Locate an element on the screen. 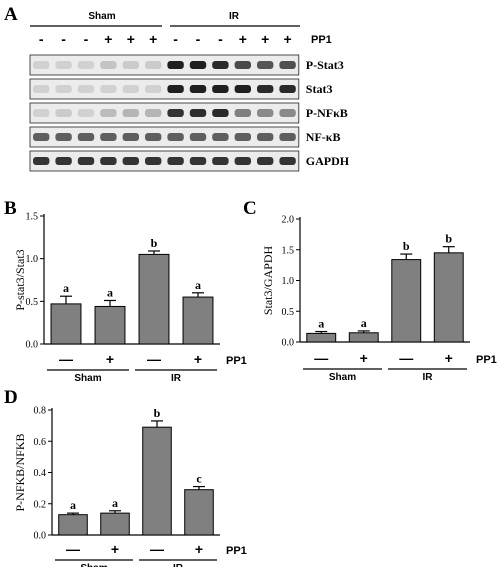  chart-b-treatment-sign-1: — is located at coordinates (66, 359).